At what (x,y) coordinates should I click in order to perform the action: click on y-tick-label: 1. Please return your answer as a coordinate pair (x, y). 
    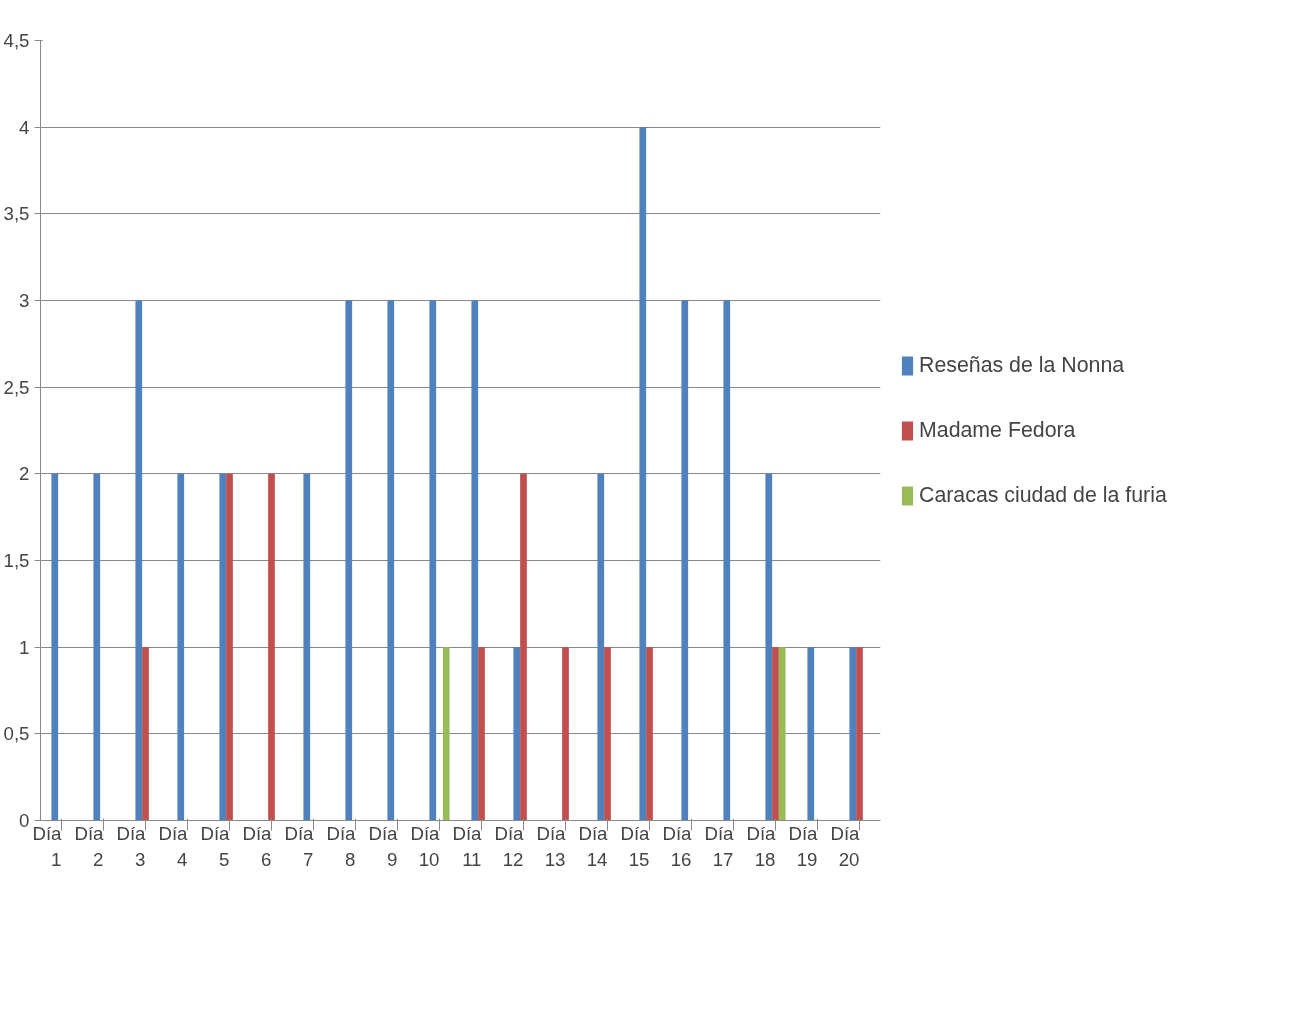
    Looking at the image, I should click on (24, 647).